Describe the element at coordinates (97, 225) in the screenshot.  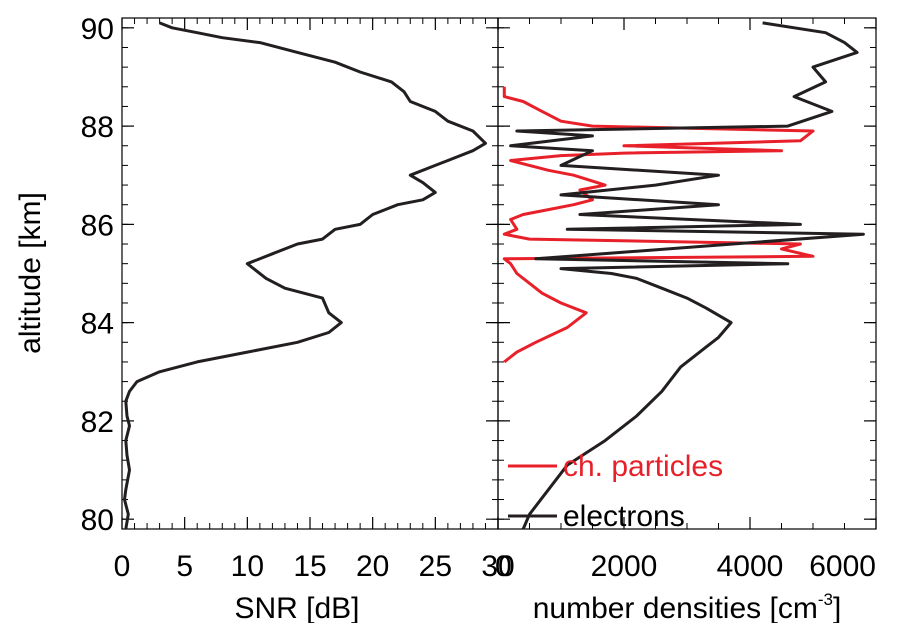
I see `y-tick-label: 86` at that location.